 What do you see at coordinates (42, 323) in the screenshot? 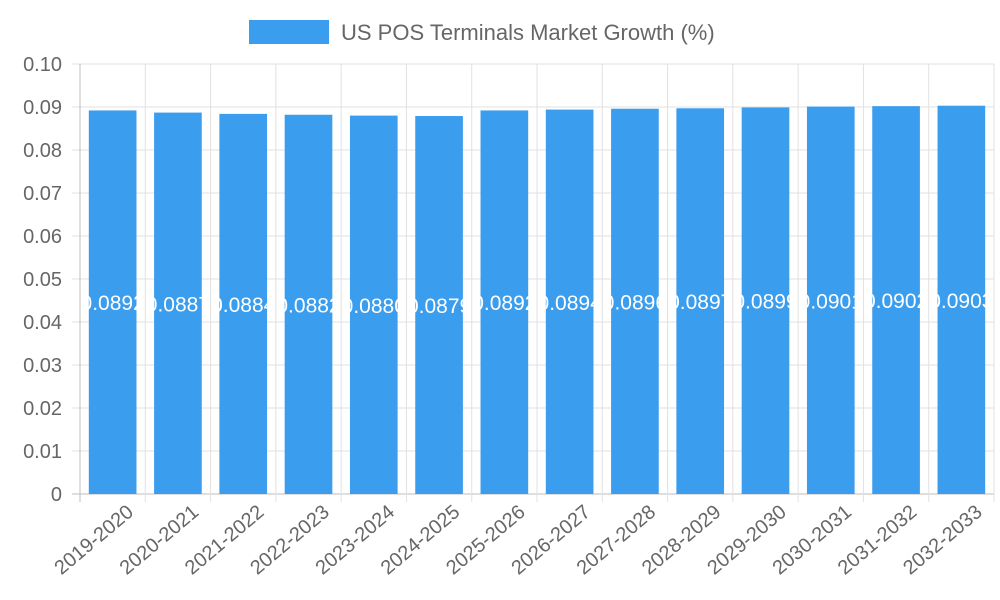
I see `y-tick-label: 0.04` at bounding box center [42, 323].